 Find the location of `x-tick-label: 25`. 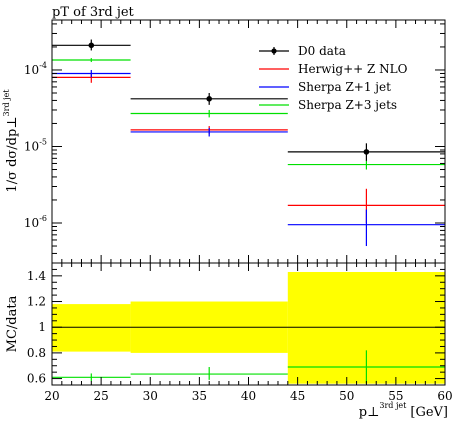

x-tick-label: 25 is located at coordinates (100, 396).